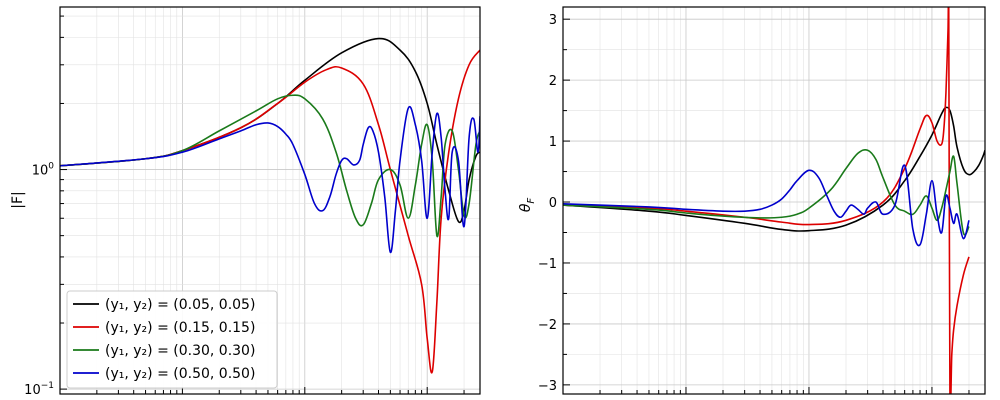 Image resolution: width=1000 pixels, height=400 pixels. I want to click on left-y-tick-label: 10⁰, so click(43, 170).